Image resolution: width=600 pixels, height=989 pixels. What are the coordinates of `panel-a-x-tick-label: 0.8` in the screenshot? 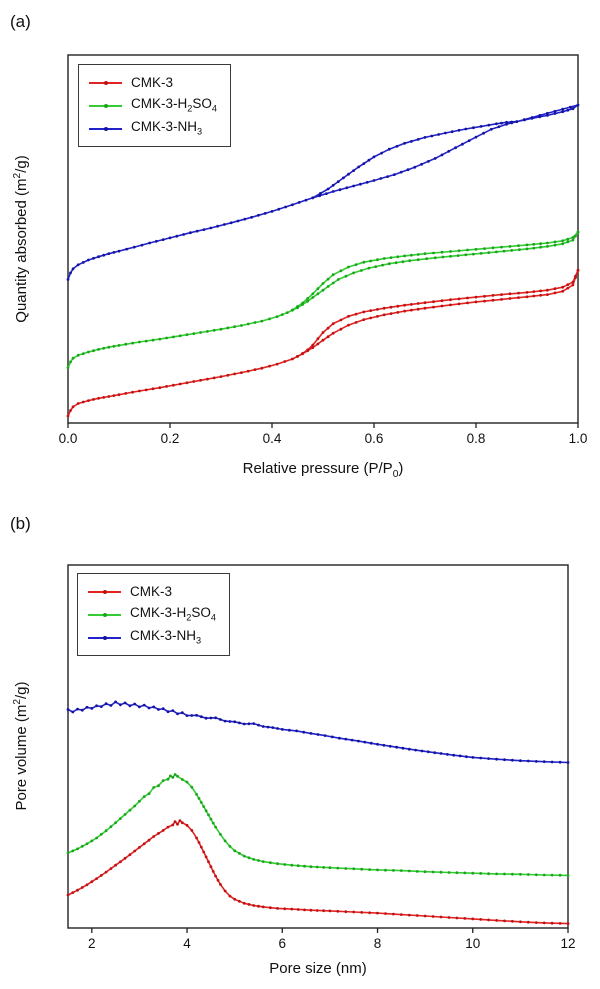 It's located at (476, 438).